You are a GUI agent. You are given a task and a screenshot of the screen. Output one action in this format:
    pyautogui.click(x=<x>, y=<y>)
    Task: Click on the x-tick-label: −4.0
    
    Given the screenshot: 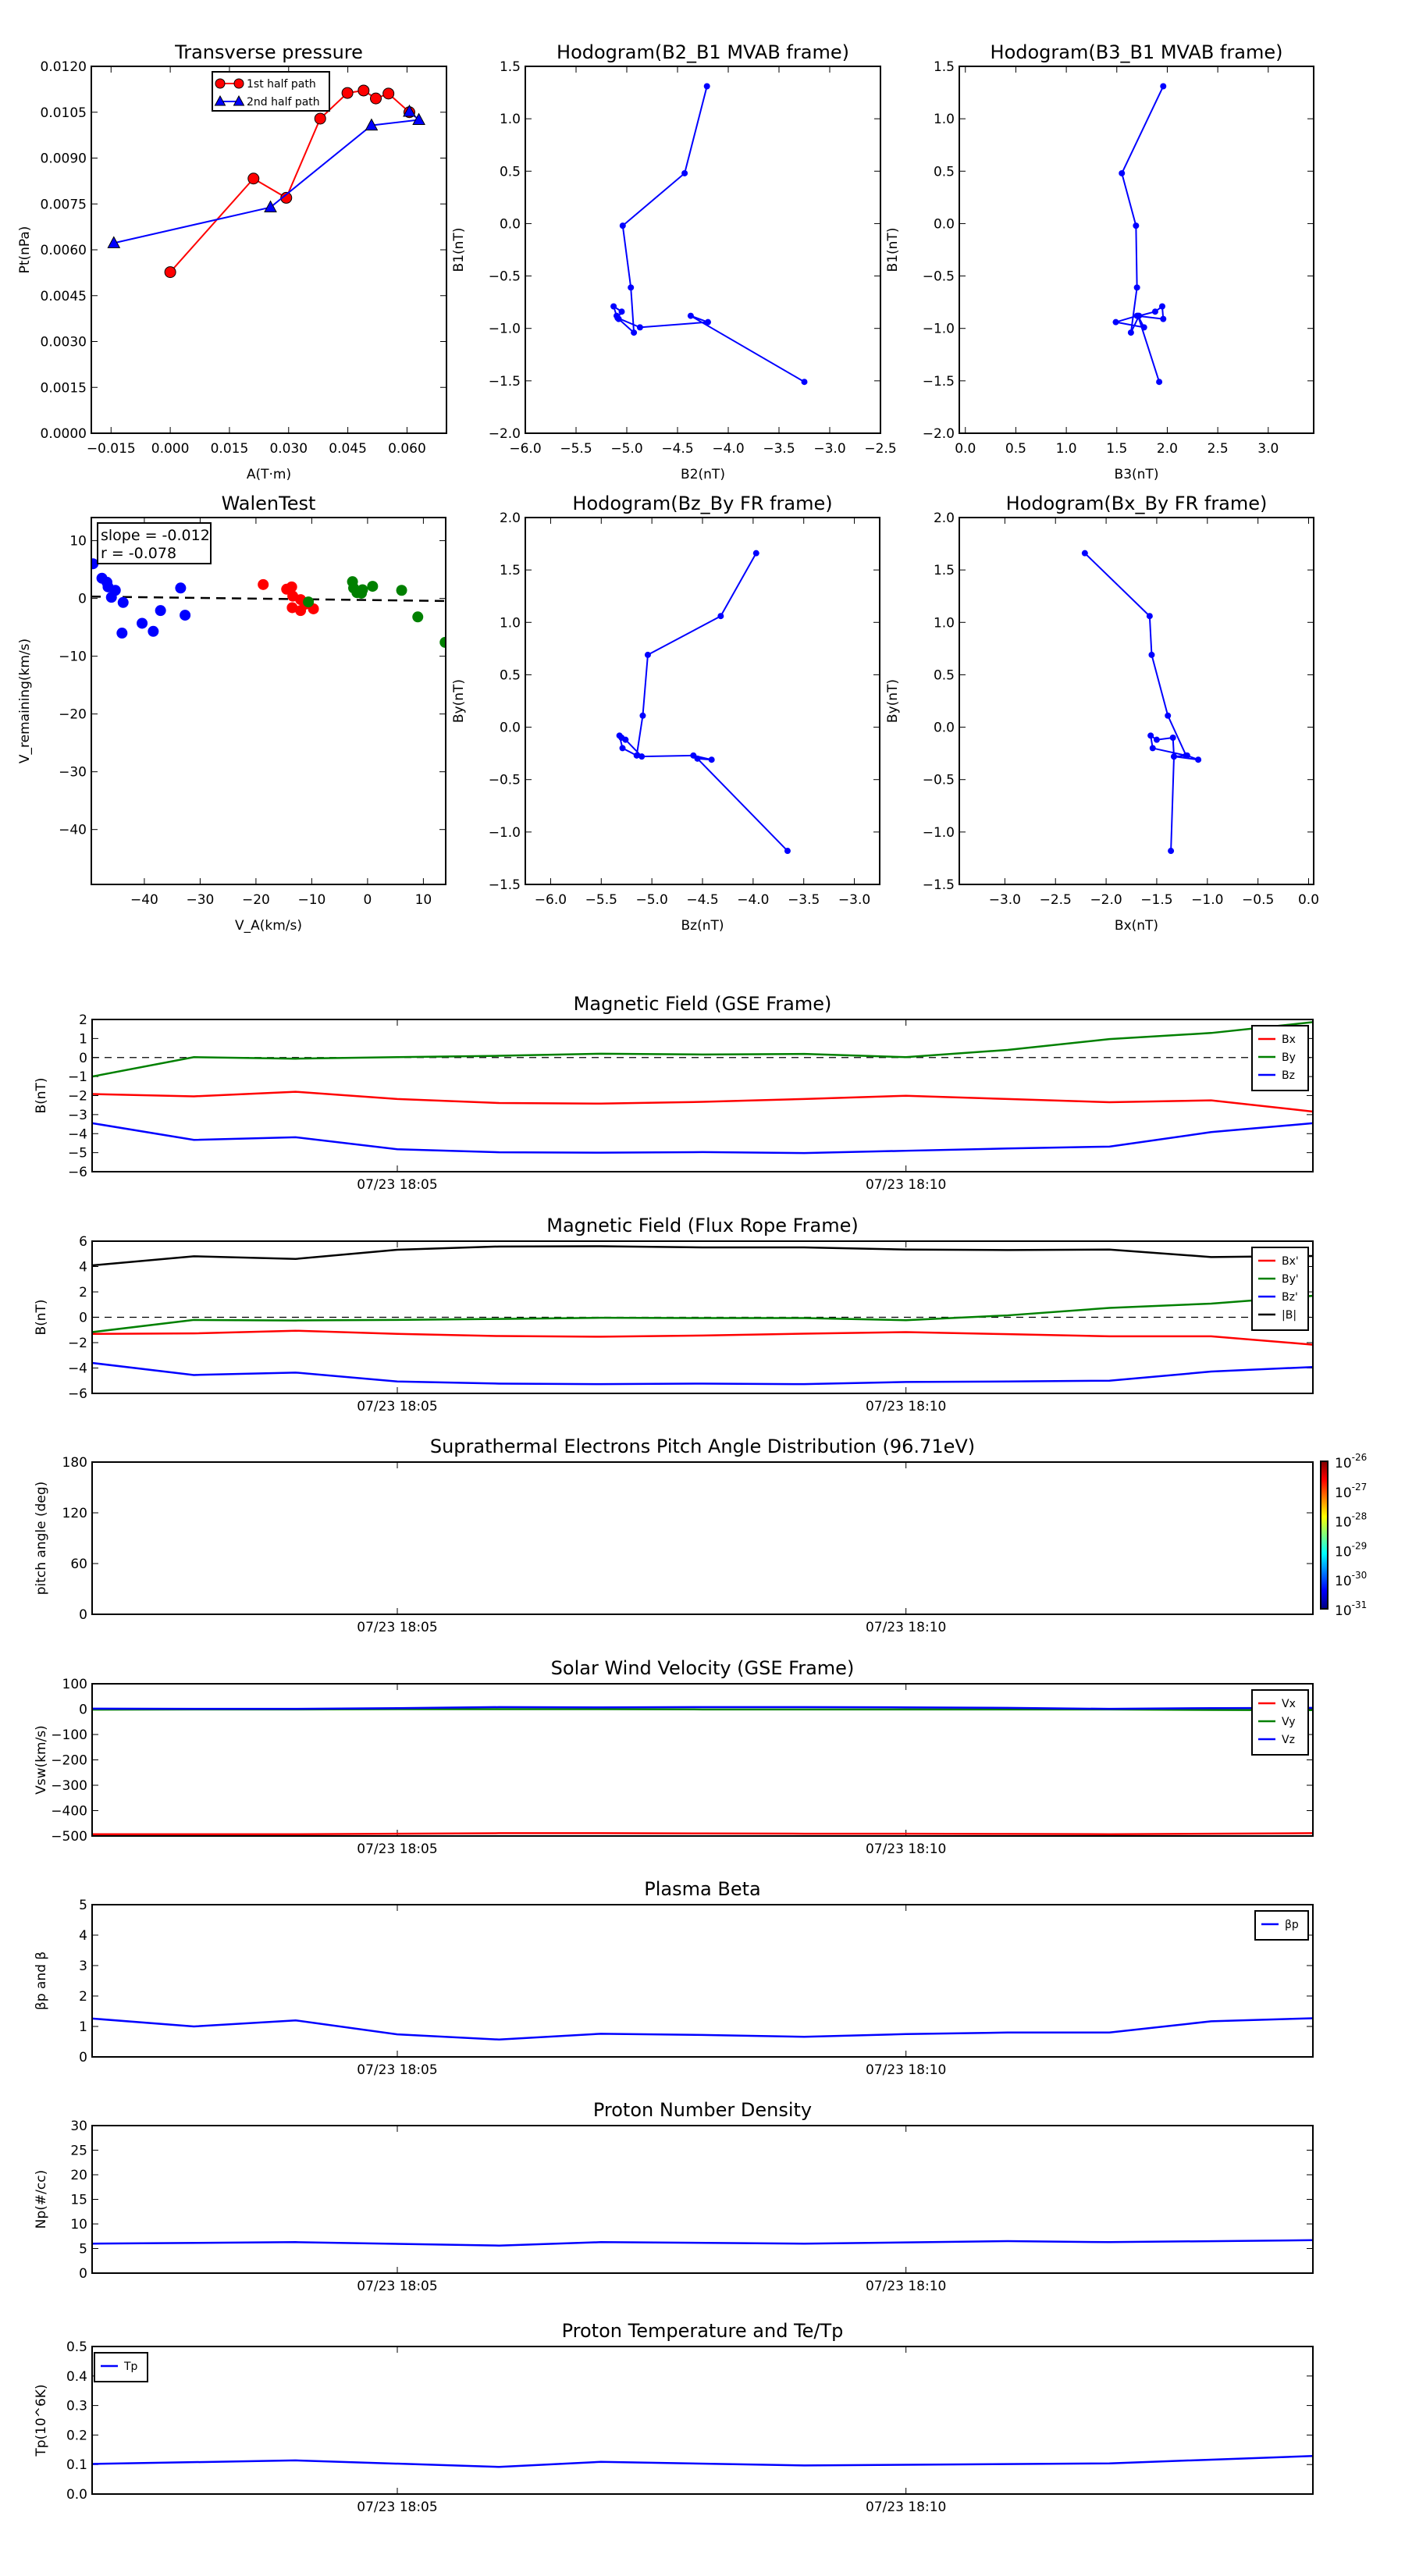 What is the action you would take?
    pyautogui.click(x=728, y=449)
    